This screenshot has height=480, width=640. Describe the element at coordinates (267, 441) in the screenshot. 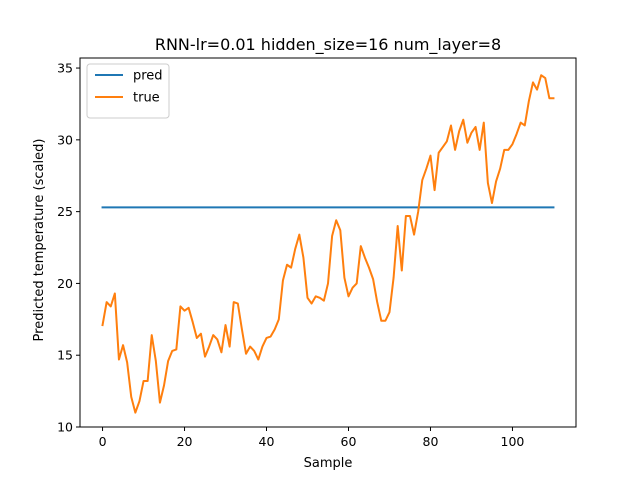

I see `x-tick-label: 40` at that location.